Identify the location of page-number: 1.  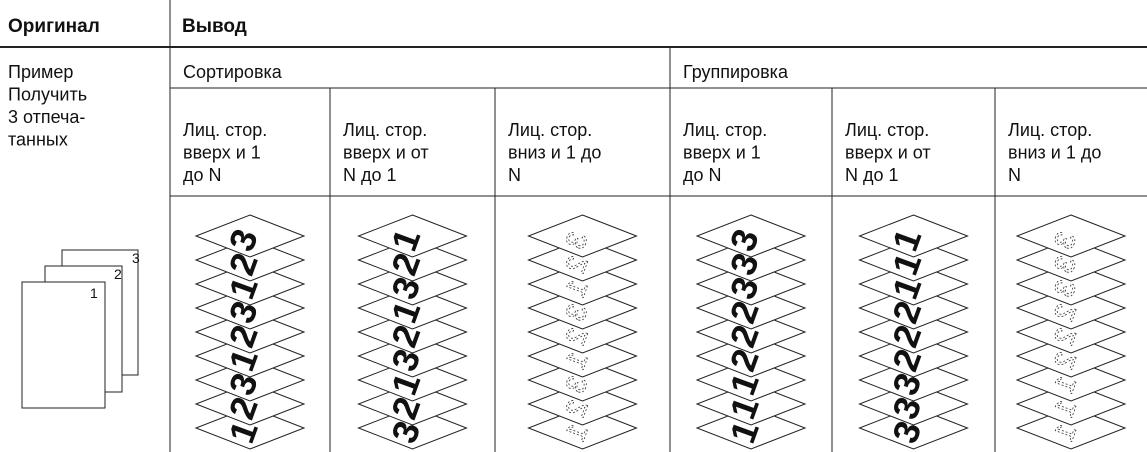
(94, 293).